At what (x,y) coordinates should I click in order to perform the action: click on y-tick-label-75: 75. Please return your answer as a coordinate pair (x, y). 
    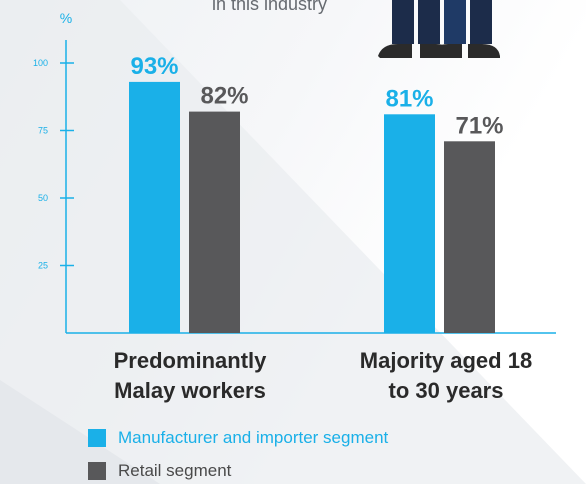
    Looking at the image, I should click on (43, 131).